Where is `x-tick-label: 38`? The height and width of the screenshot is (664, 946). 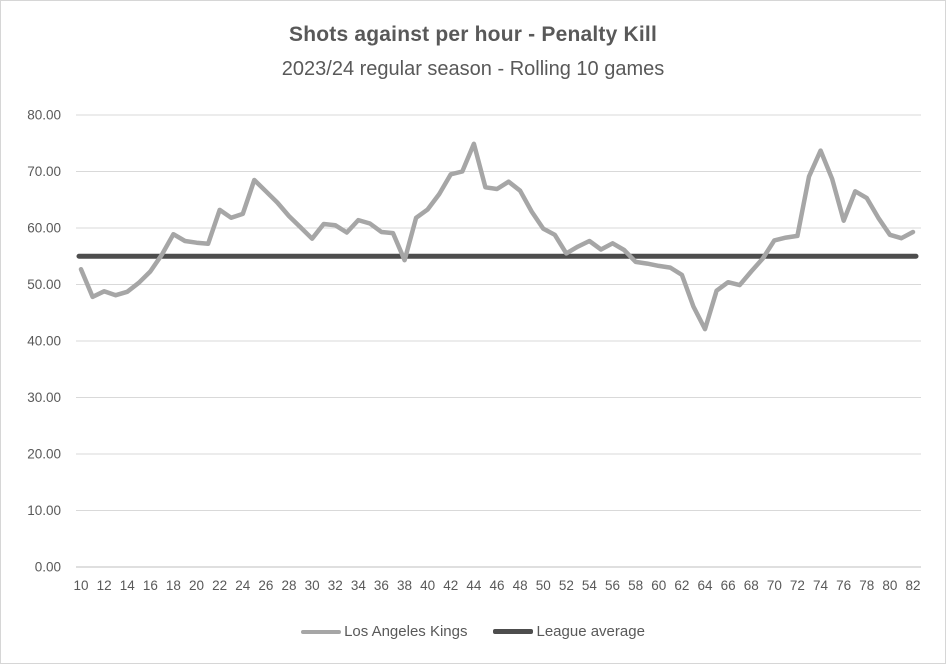 x-tick-label: 38 is located at coordinates (404, 585).